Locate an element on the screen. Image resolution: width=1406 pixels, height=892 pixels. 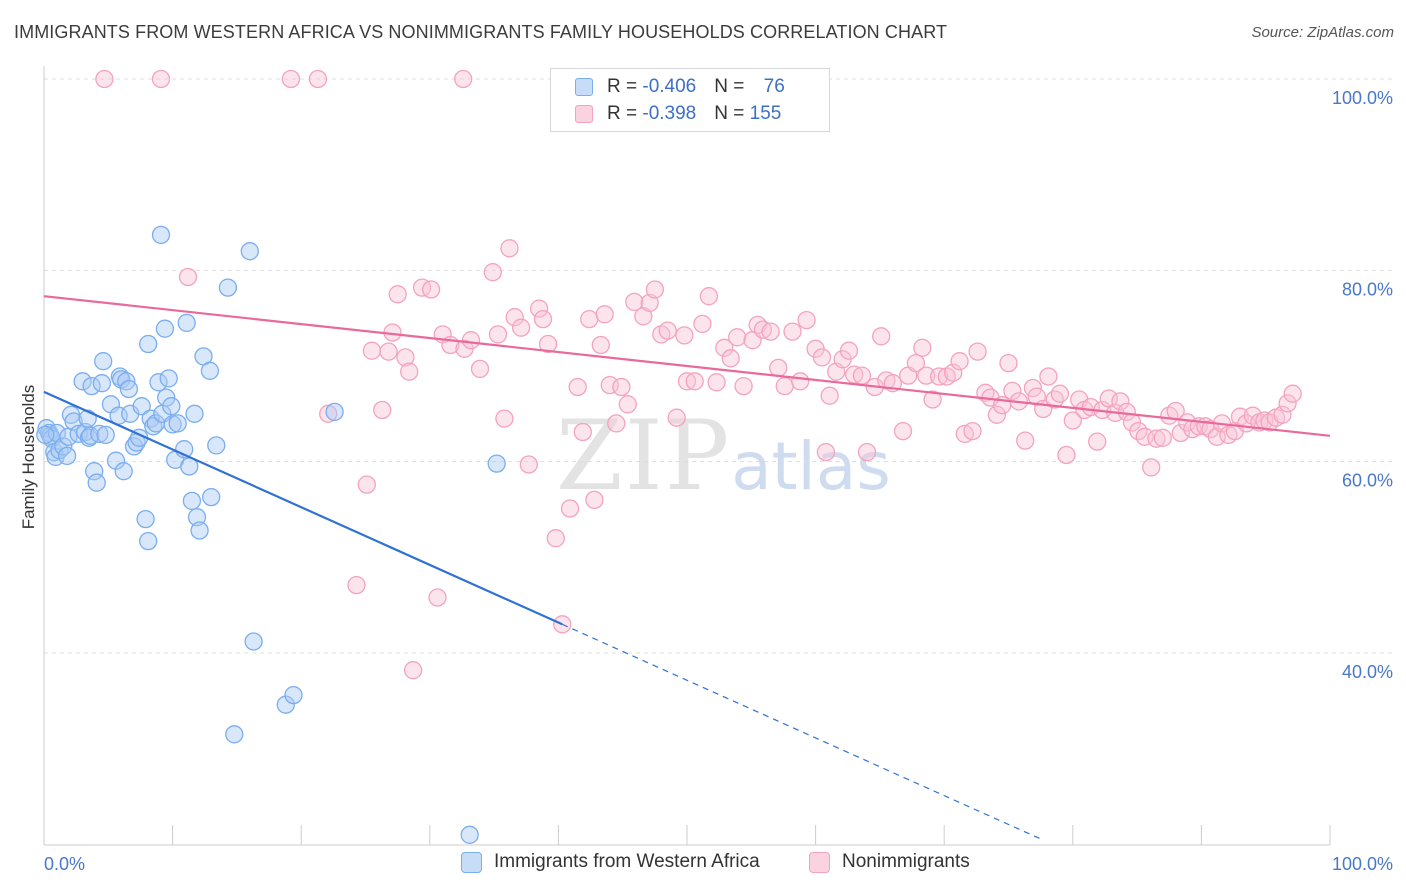
y-axis-label: Family Households is located at coordinates (28, 457).